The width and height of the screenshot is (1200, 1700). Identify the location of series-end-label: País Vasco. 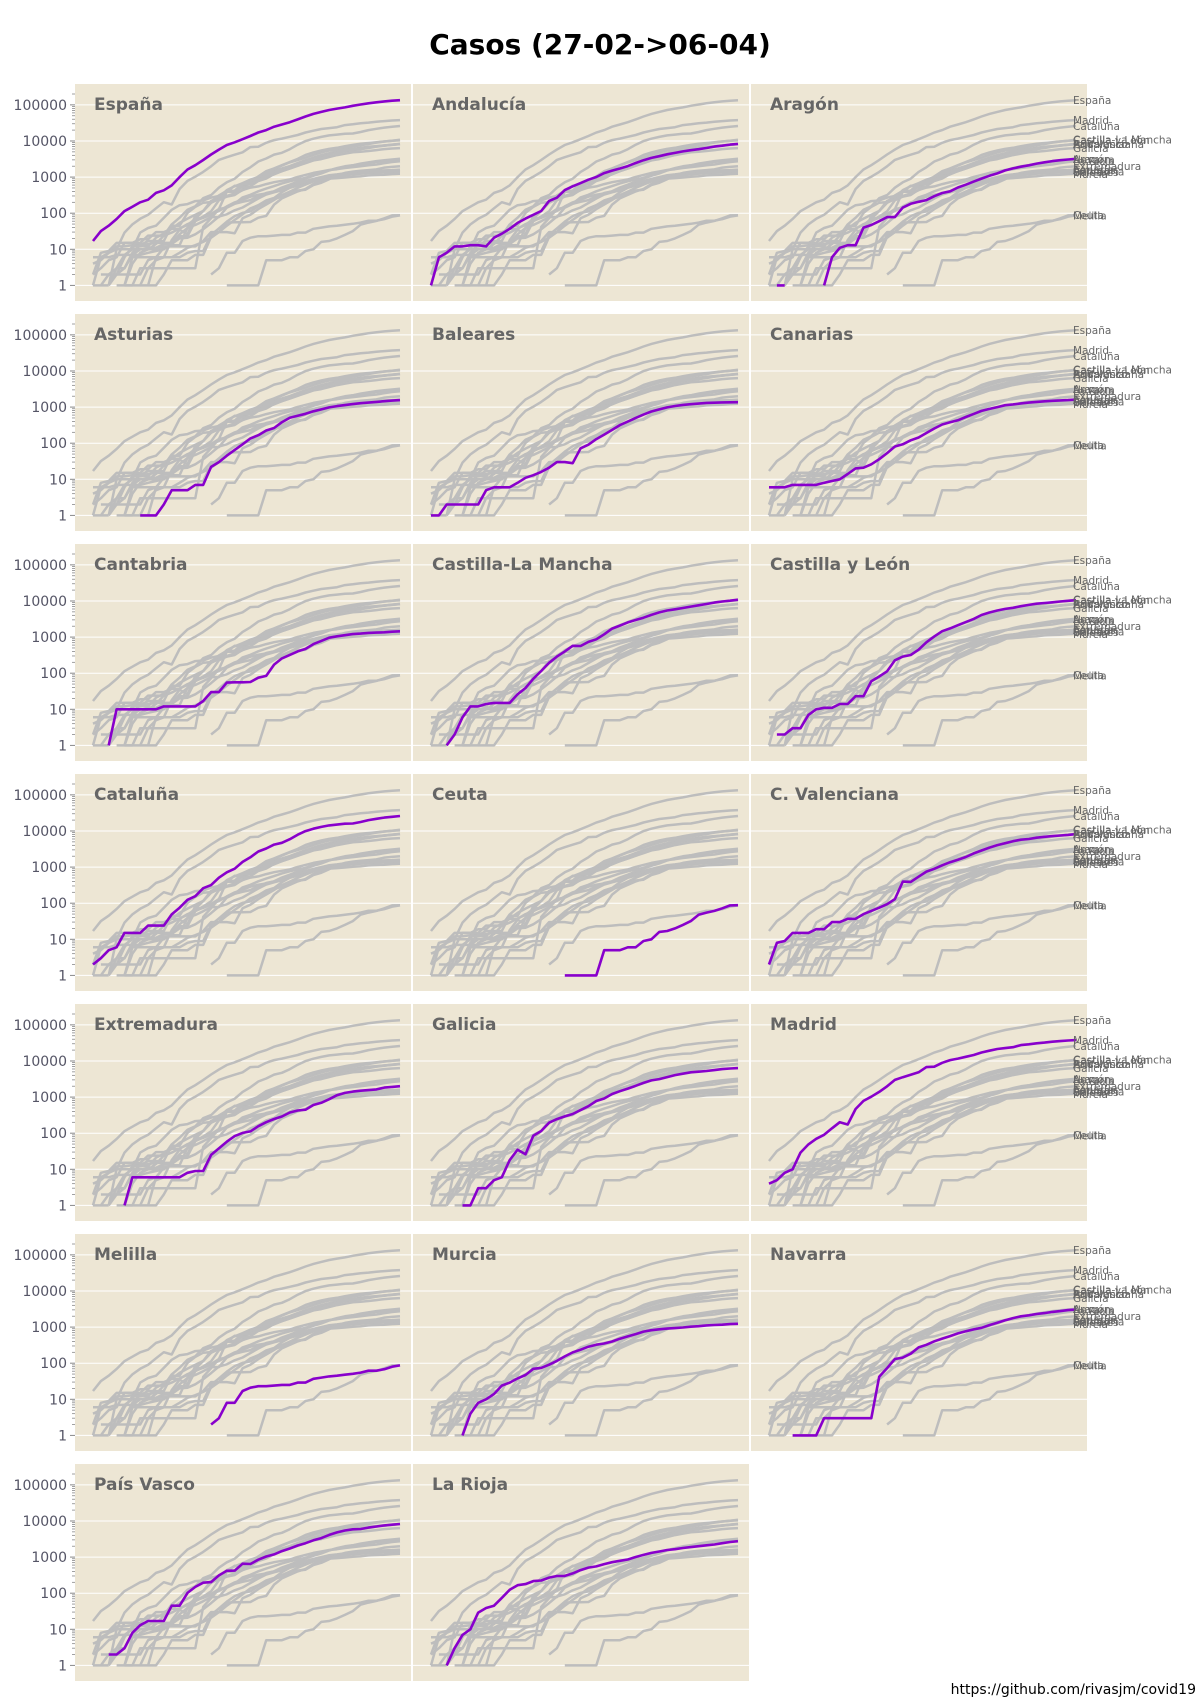
(1100, 835).